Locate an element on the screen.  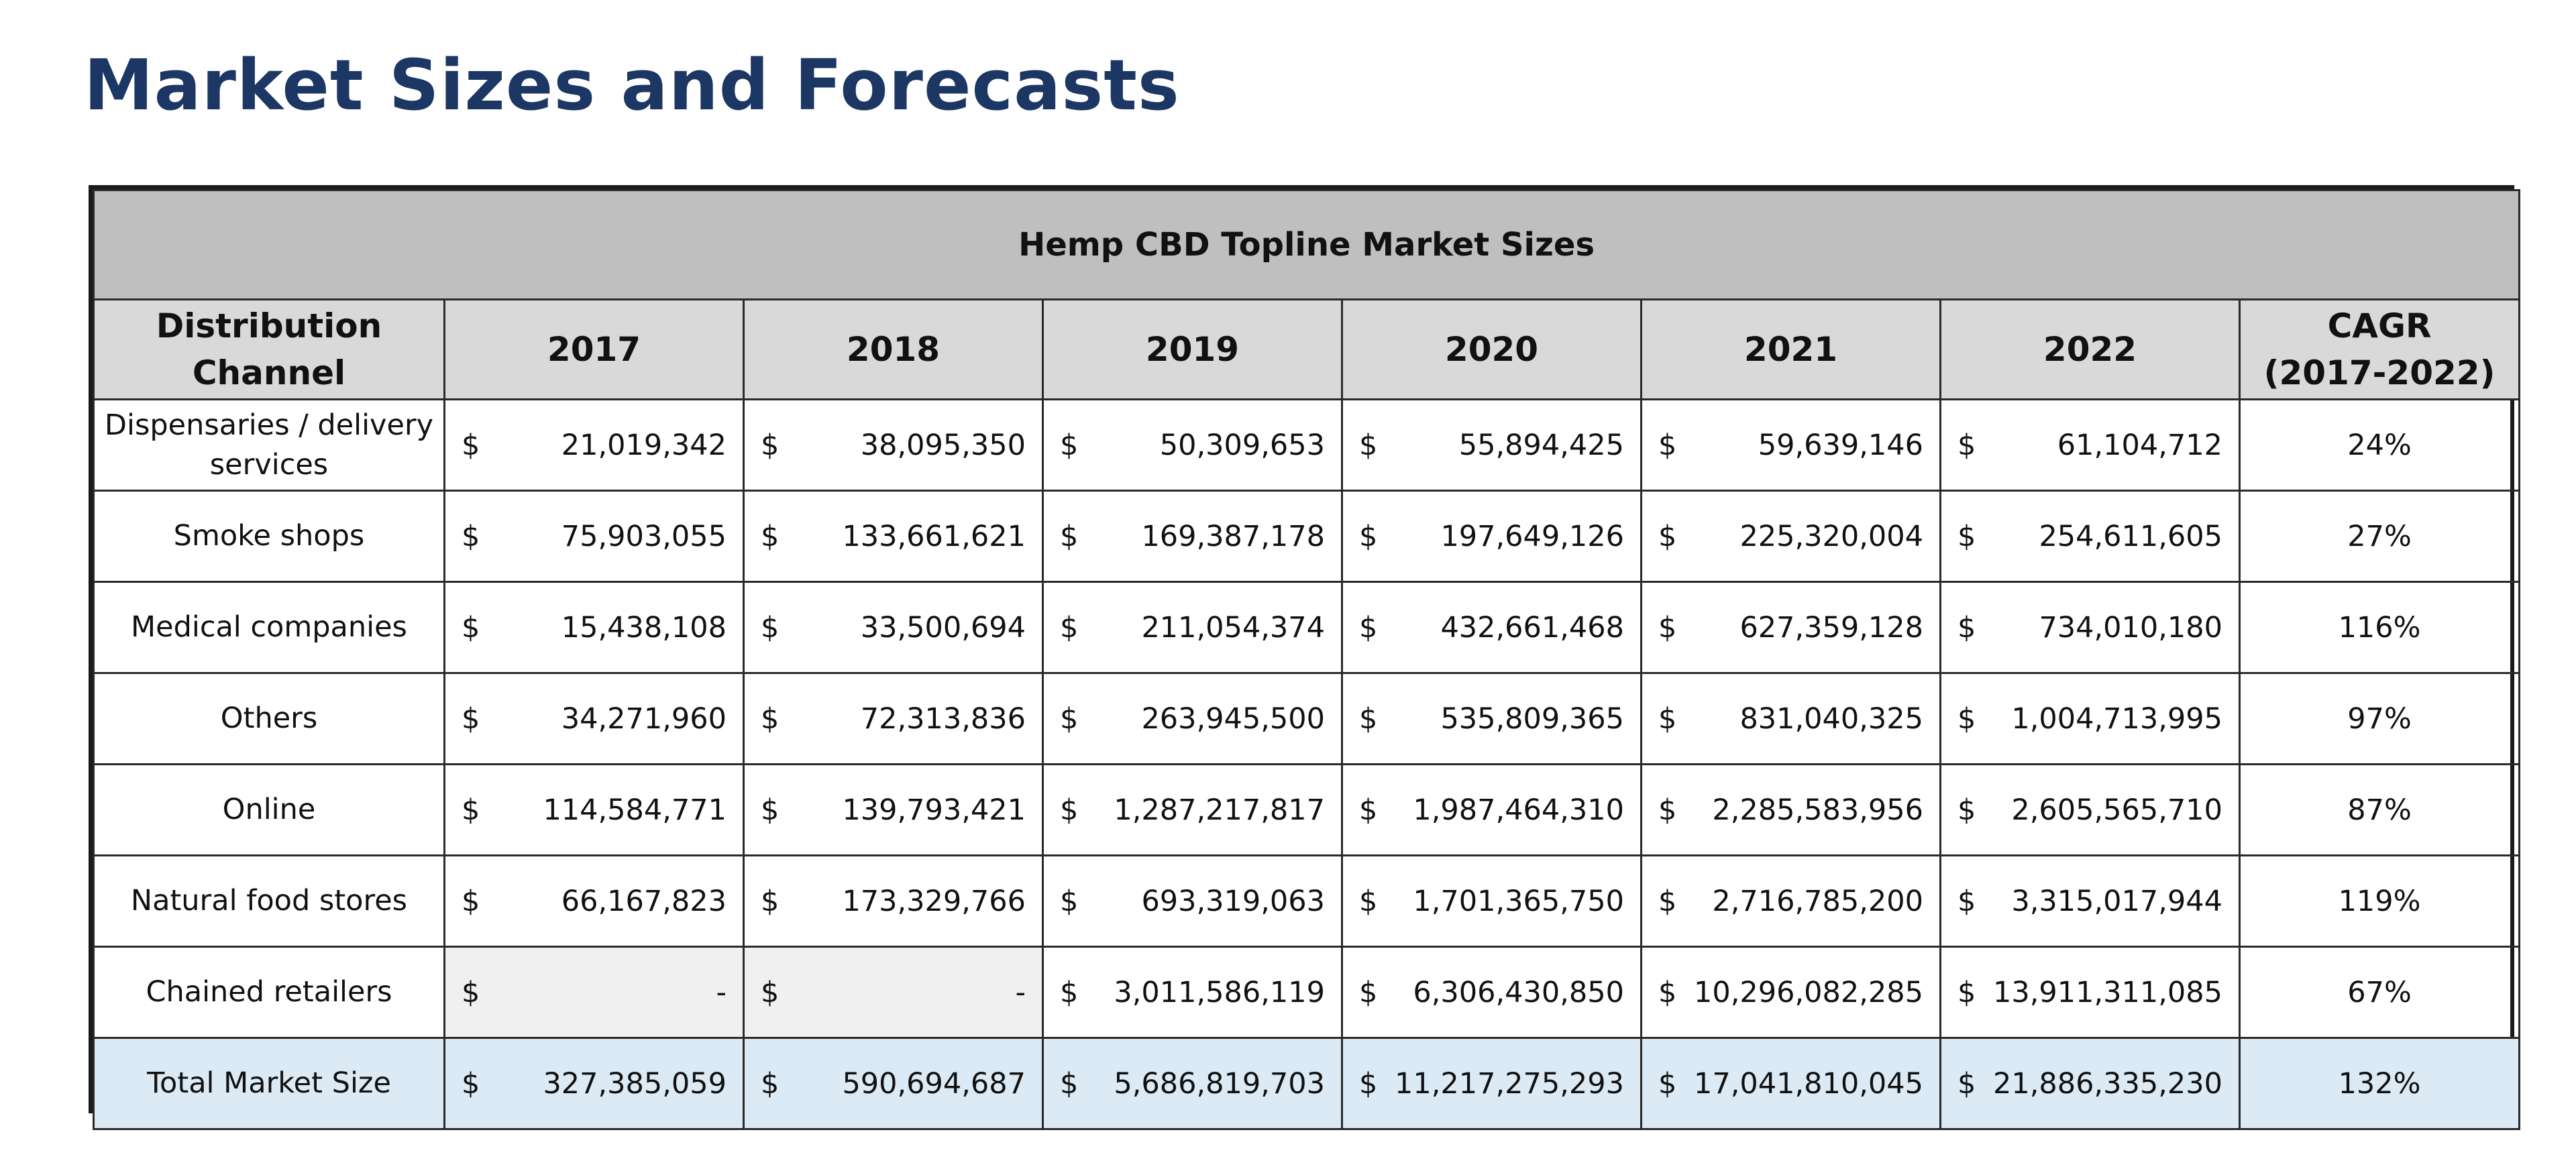
value-cell: $139,793,421 is located at coordinates (893, 809).